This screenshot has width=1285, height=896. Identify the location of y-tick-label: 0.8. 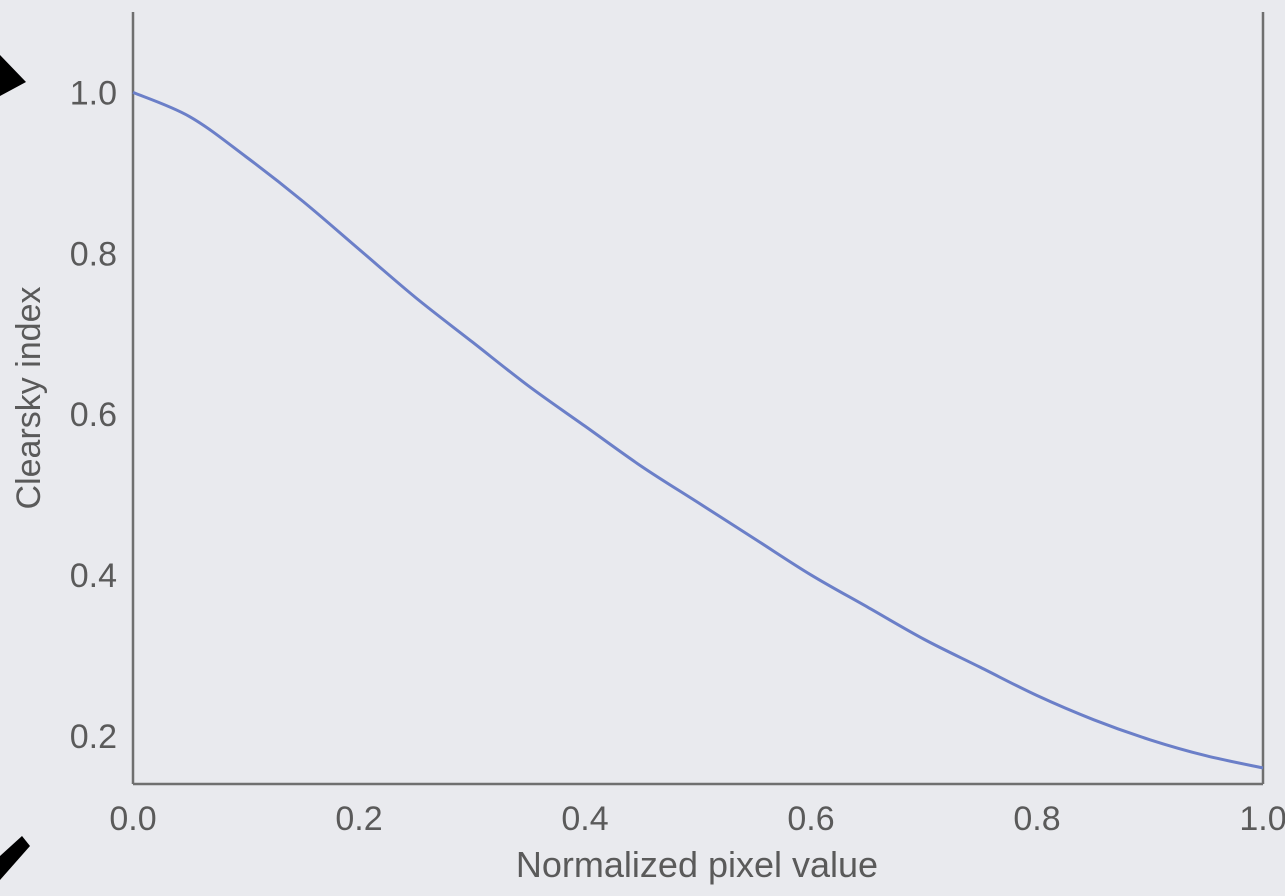
(93, 254).